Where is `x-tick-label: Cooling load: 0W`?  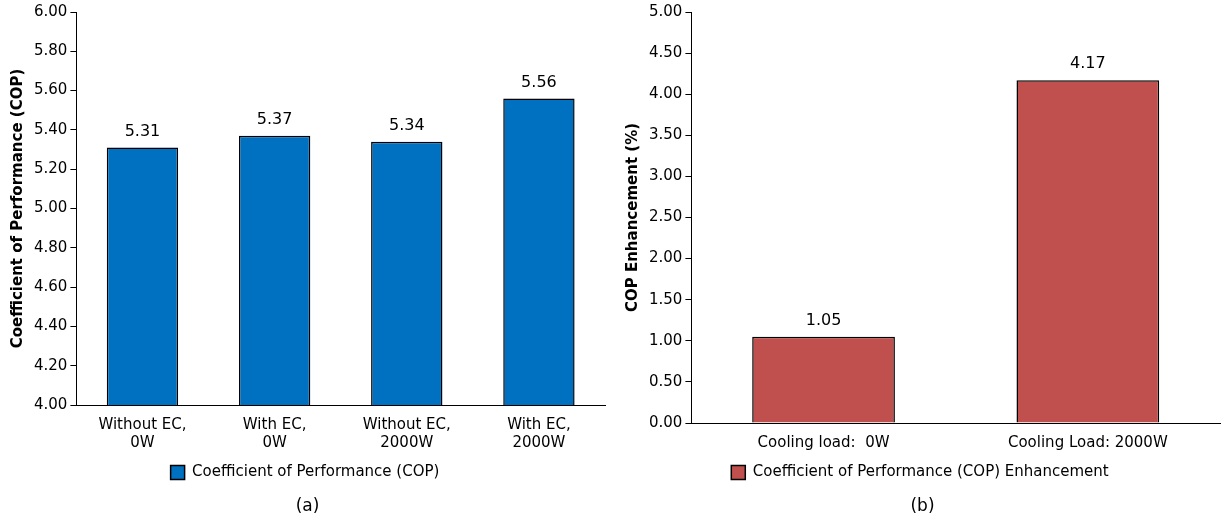
x-tick-label: Cooling load: 0W is located at coordinates (823, 441).